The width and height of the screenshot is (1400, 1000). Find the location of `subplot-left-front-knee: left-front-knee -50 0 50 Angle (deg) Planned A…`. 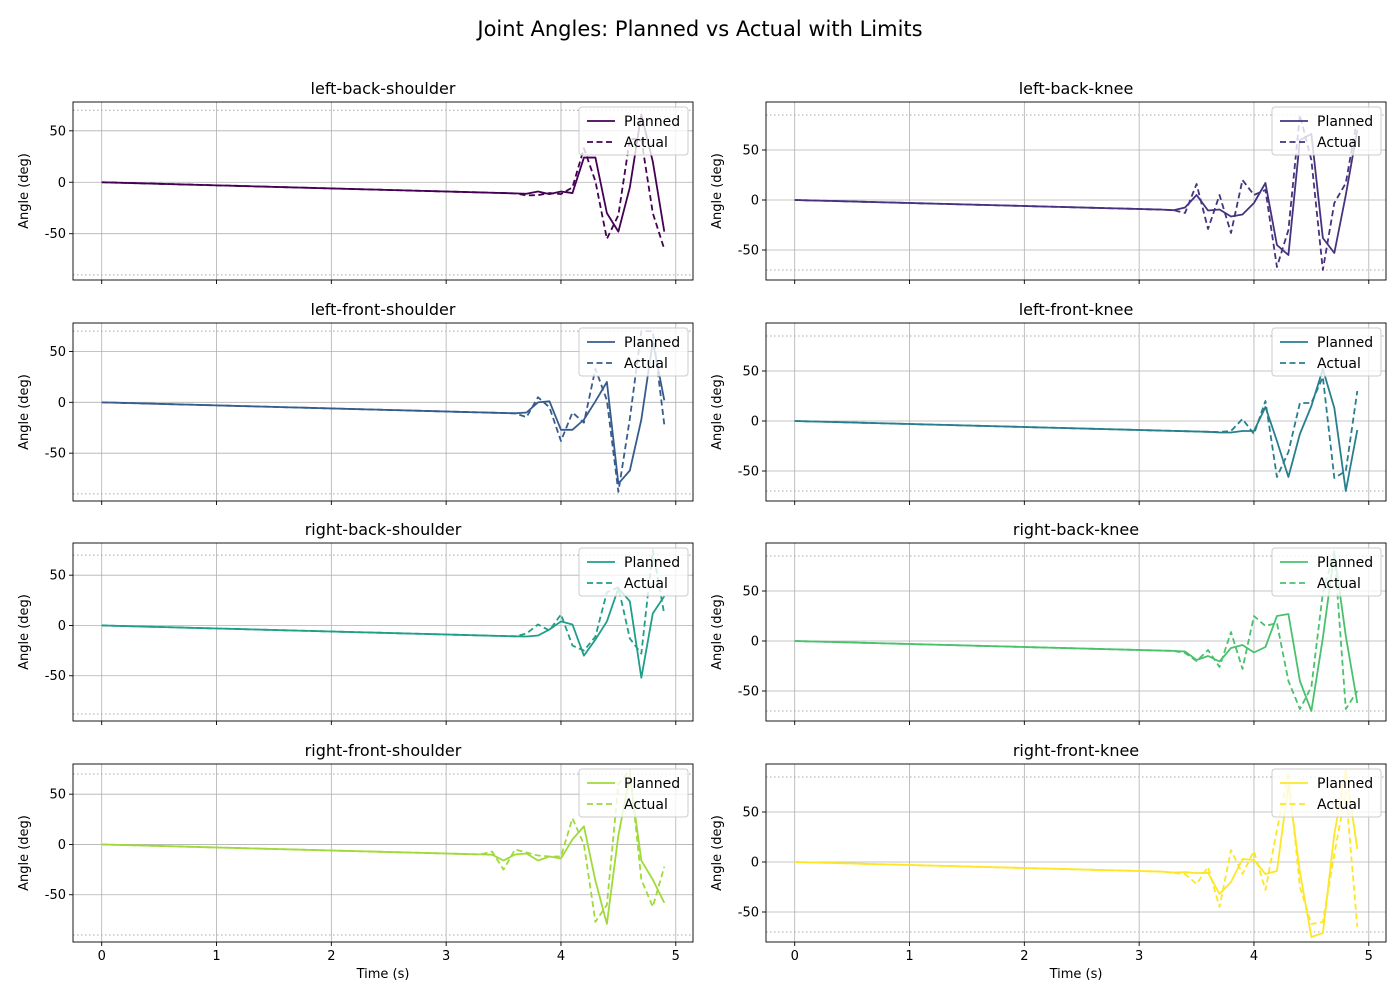

subplot-left-front-knee: left-front-knee -50 0 50 Angle (deg) Planned A… is located at coordinates (1048, 402).